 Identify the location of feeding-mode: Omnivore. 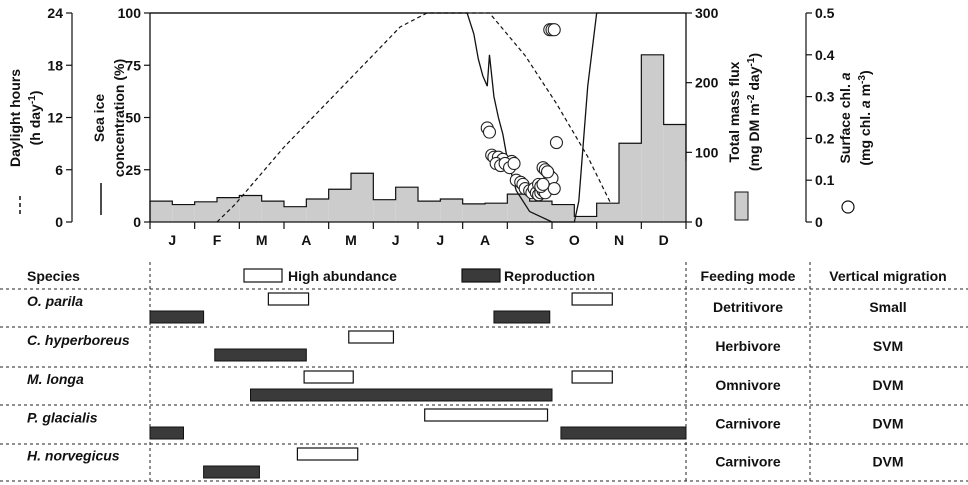
(748, 385).